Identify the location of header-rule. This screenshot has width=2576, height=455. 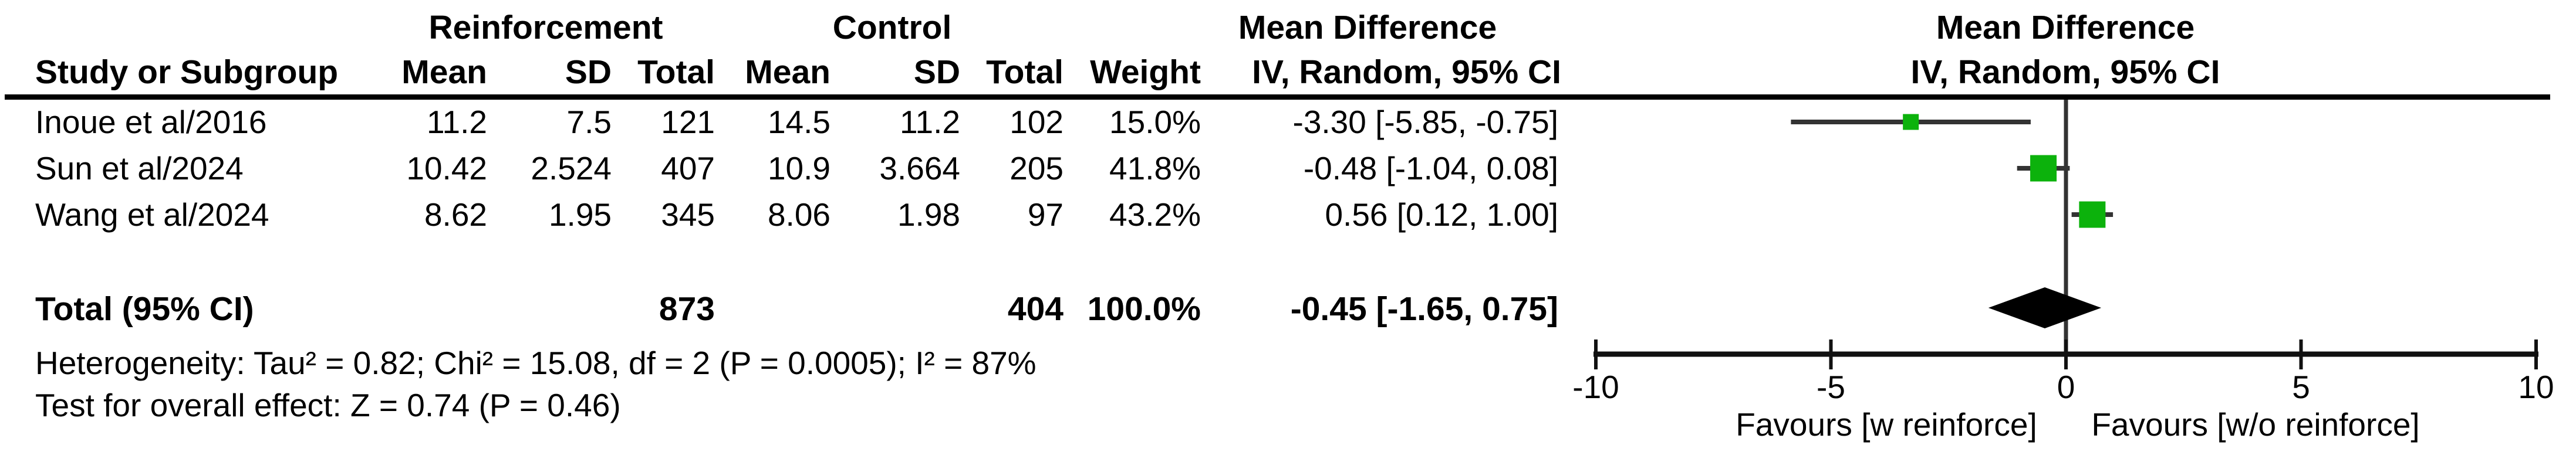
(1277, 97).